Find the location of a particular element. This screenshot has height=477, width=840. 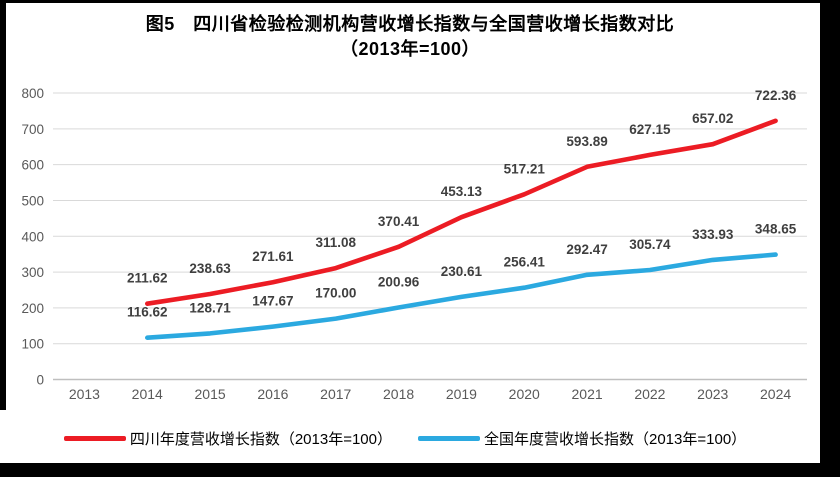

sichuan-data-label: 370.41 is located at coordinates (399, 221).